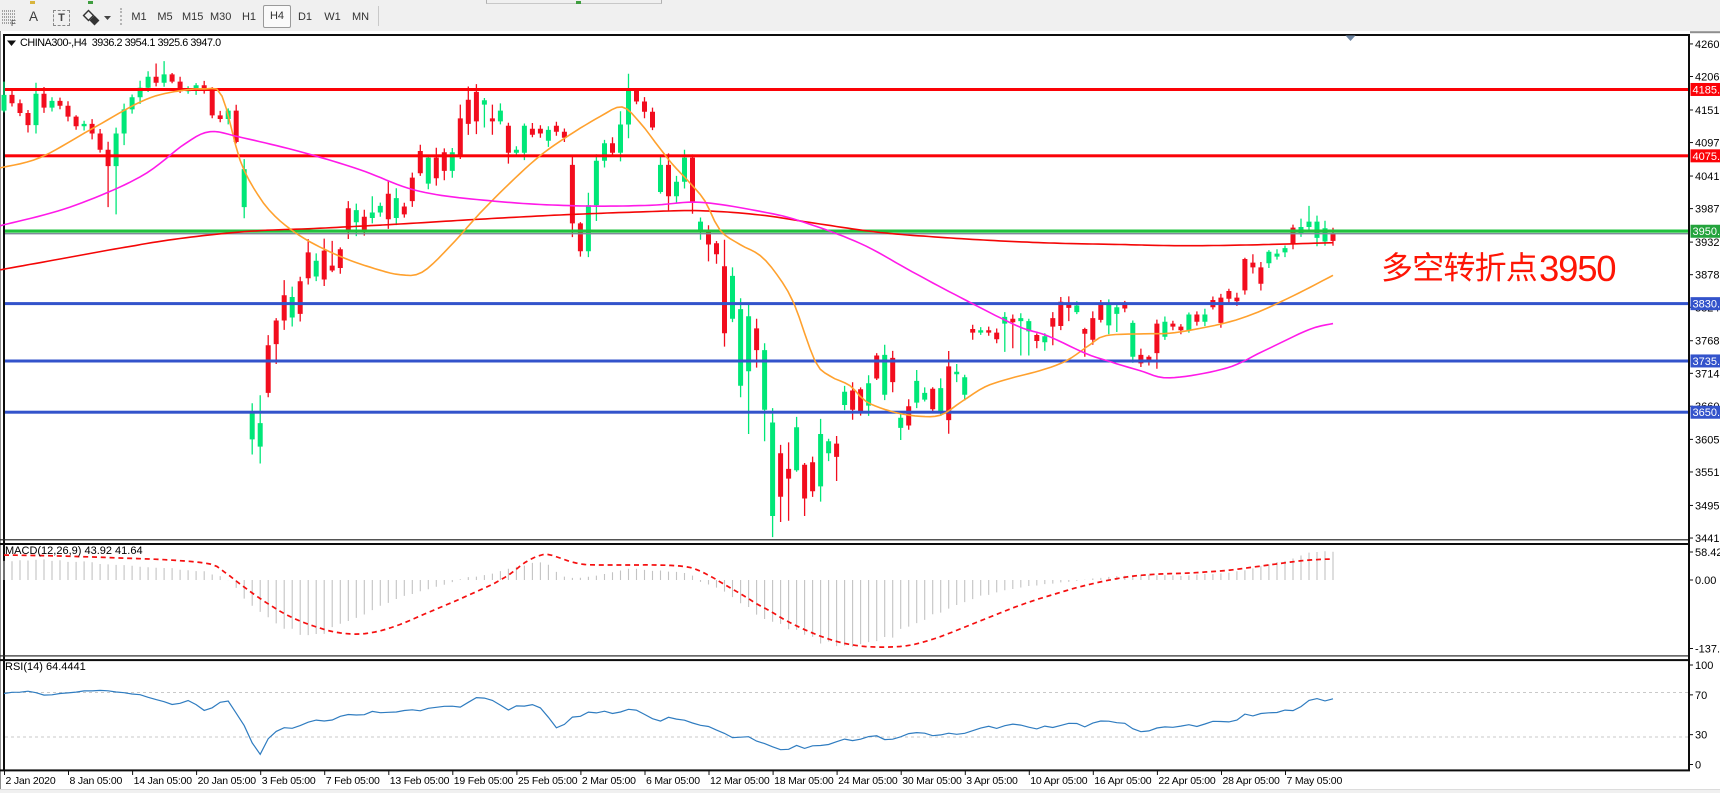 This screenshot has height=793, width=1720. I want to click on svg-text: 3932.0, so click(1707, 243).